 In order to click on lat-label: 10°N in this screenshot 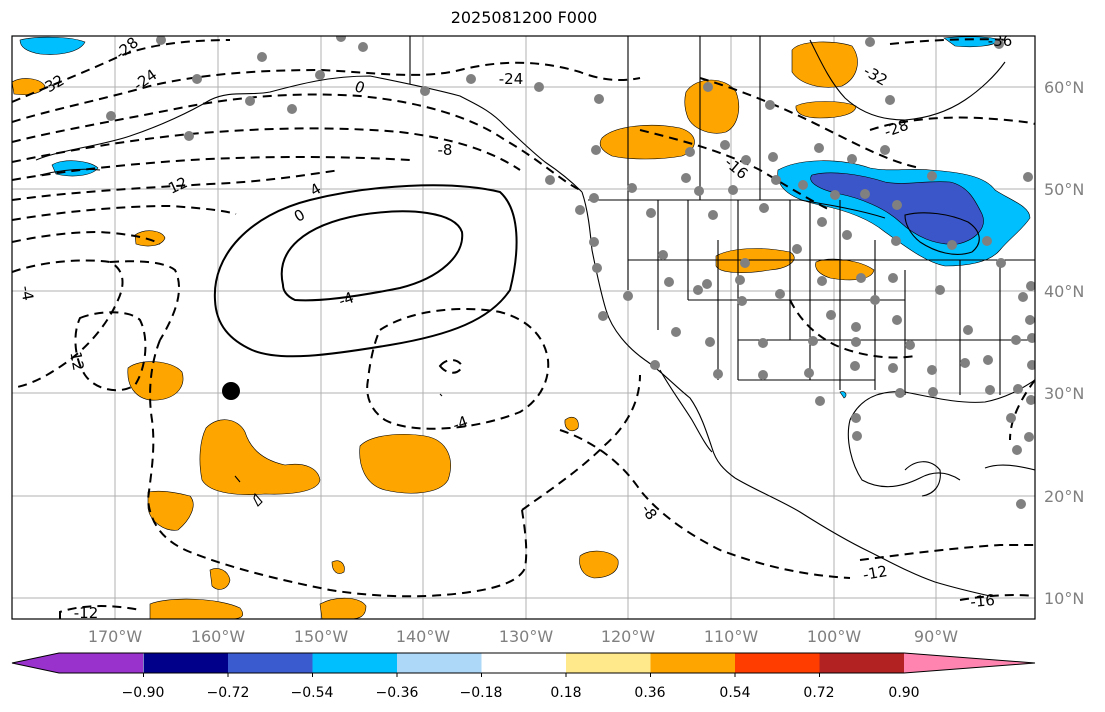, I will do `click(1064, 598)`.